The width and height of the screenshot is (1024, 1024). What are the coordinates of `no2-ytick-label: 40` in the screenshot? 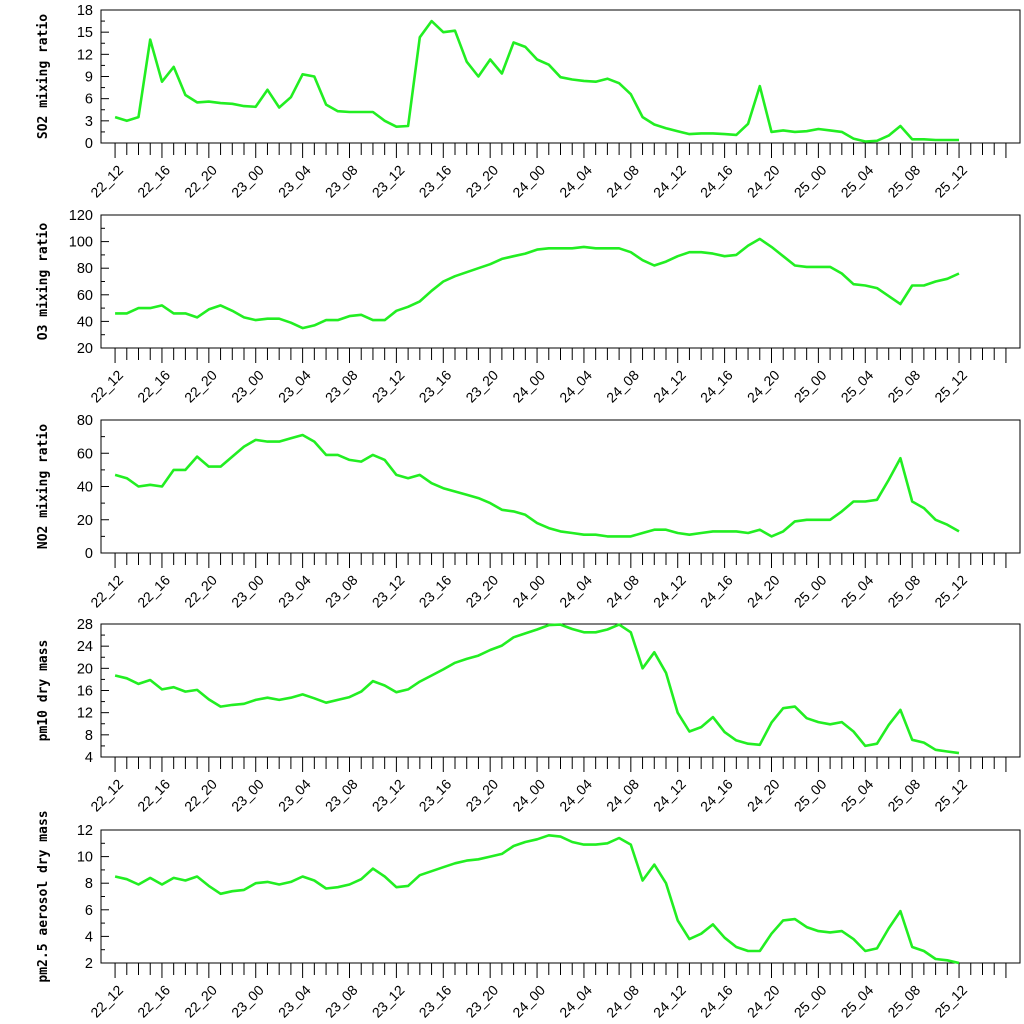 It's located at (85, 488).